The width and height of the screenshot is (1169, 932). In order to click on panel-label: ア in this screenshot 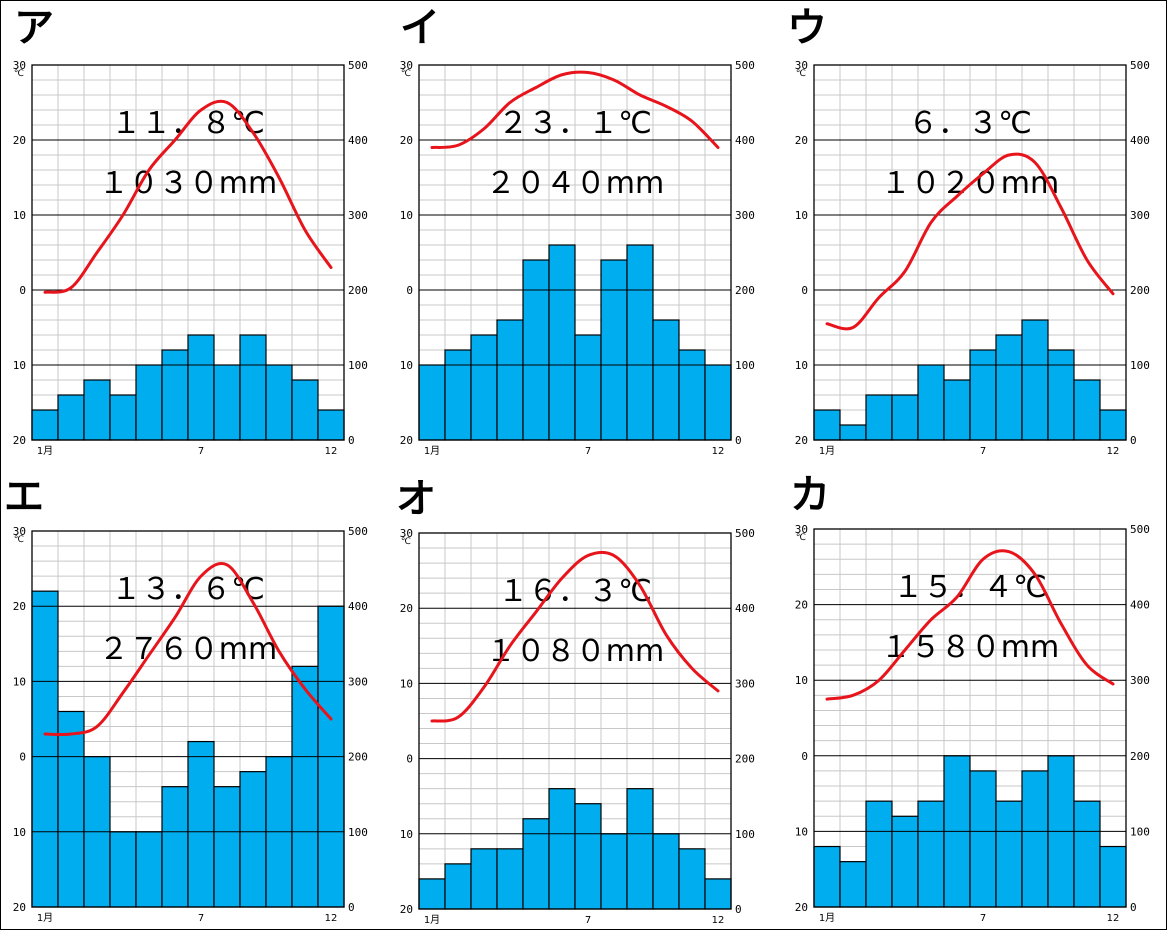, I will do `click(34, 28)`.